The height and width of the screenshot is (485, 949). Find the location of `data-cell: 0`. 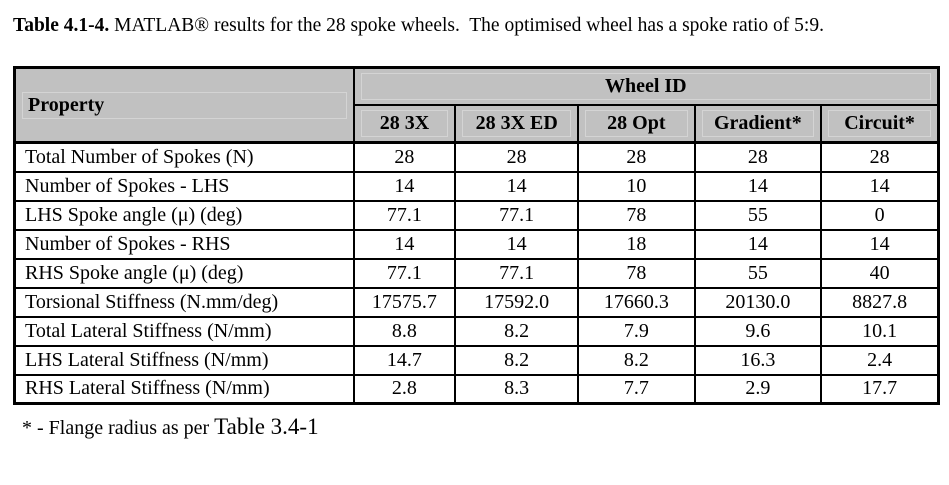

data-cell: 0 is located at coordinates (880, 215).